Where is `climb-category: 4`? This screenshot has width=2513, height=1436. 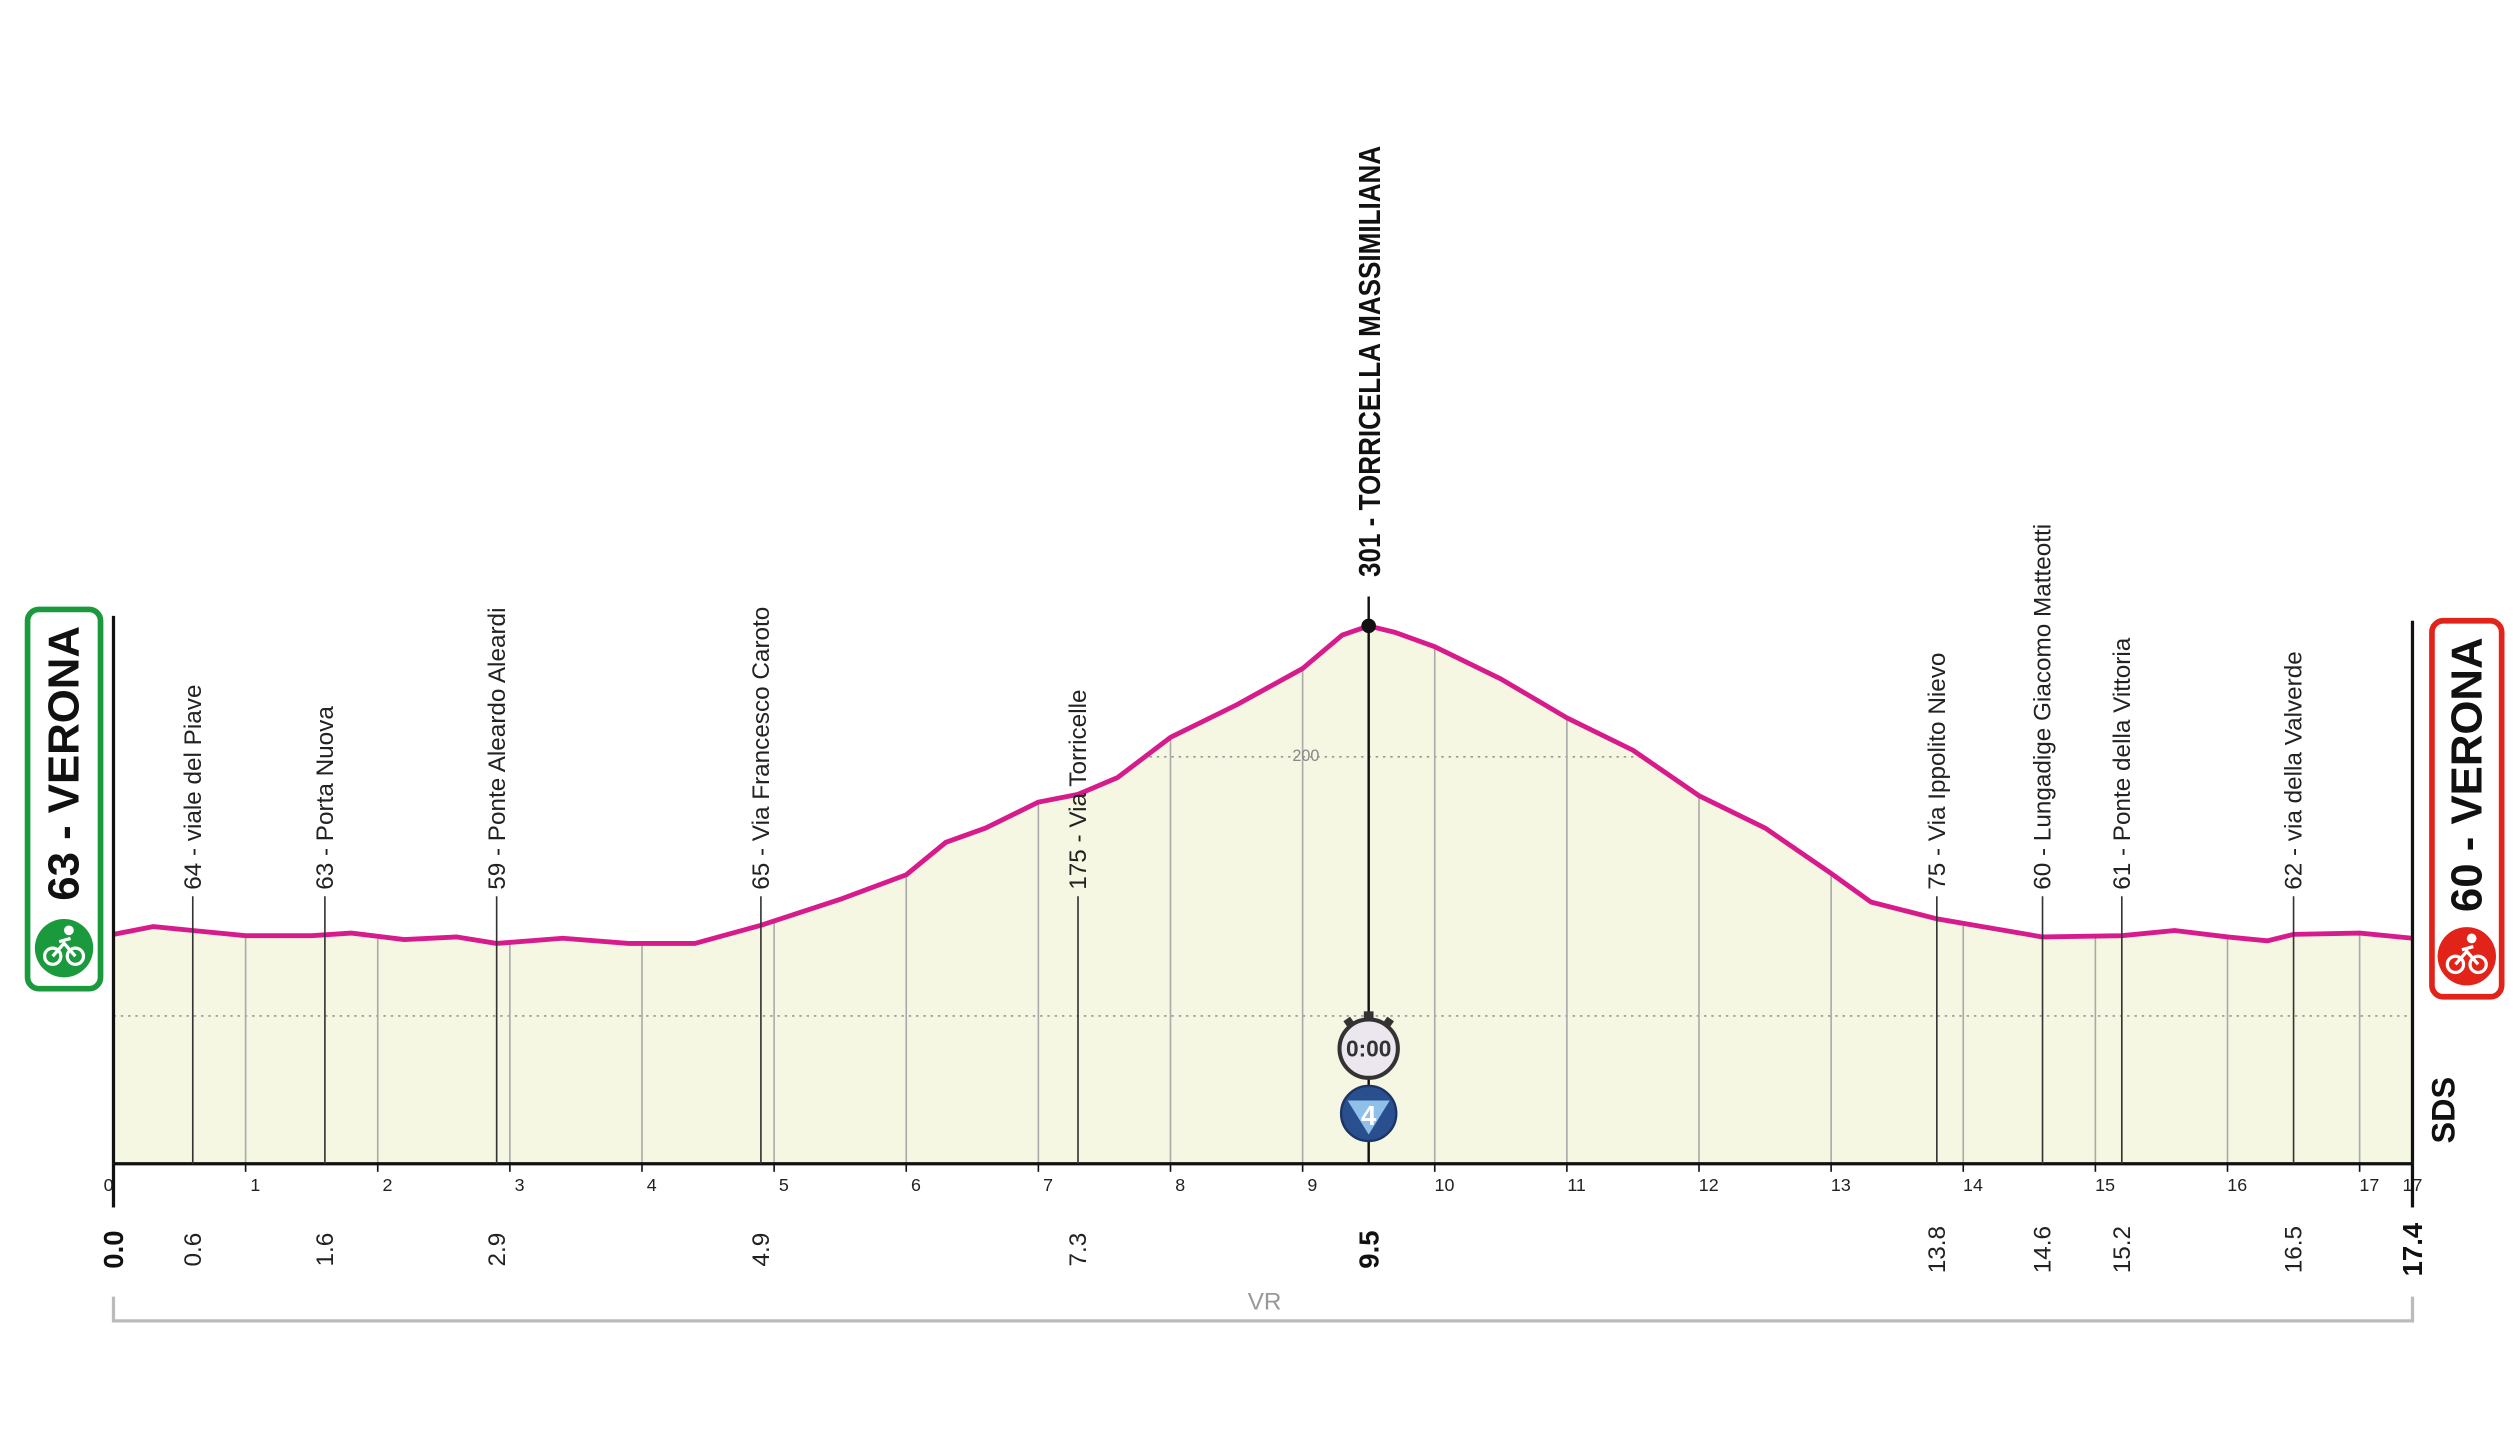
climb-category: 4 is located at coordinates (1369, 1115).